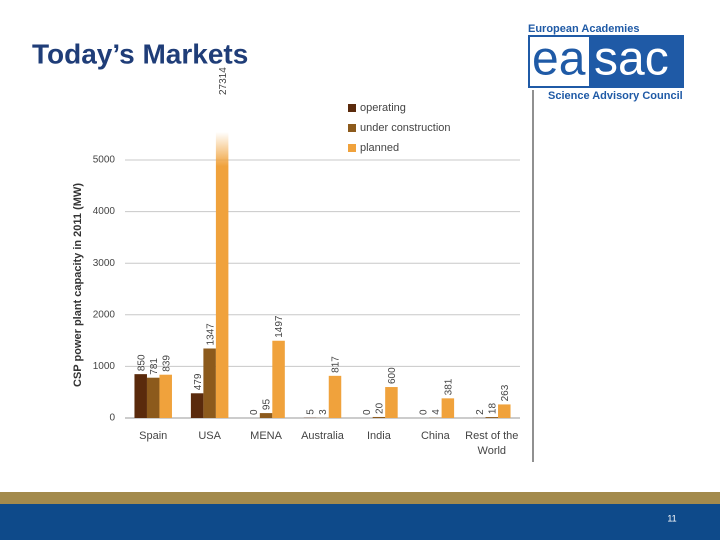 This screenshot has height=540, width=720. Describe the element at coordinates (559, 59) in the screenshot. I see `logo-left: ea` at that location.